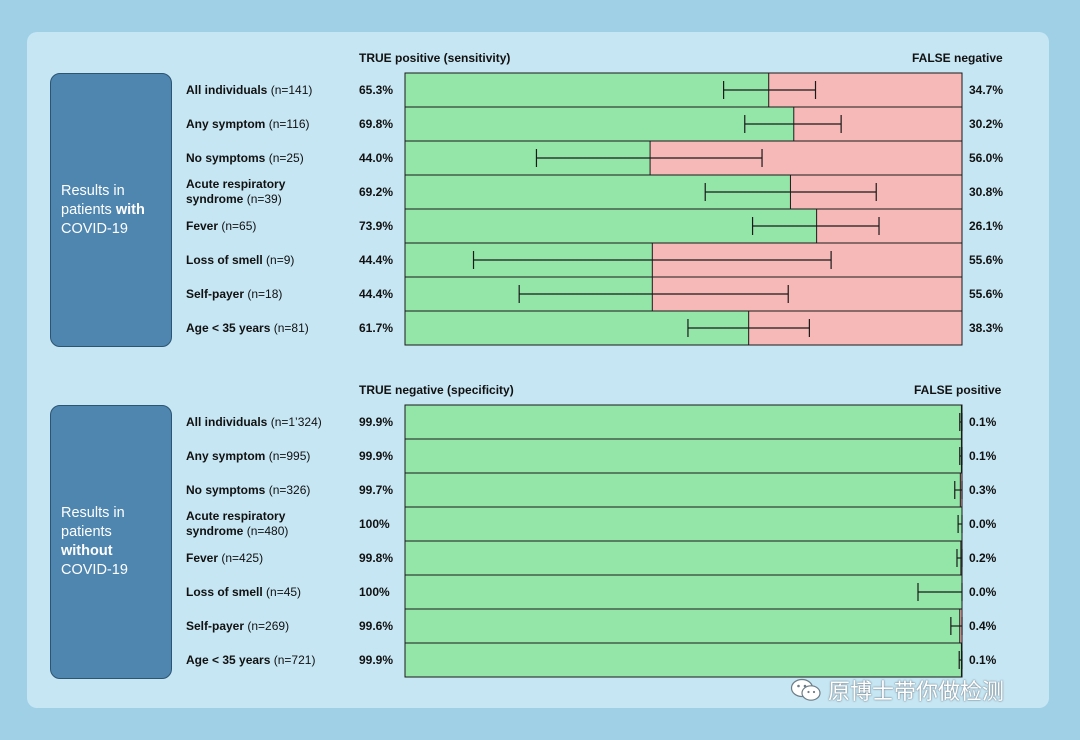 The width and height of the screenshot is (1080, 740). I want to click on row-sample-size: (n=425), so click(242, 557).